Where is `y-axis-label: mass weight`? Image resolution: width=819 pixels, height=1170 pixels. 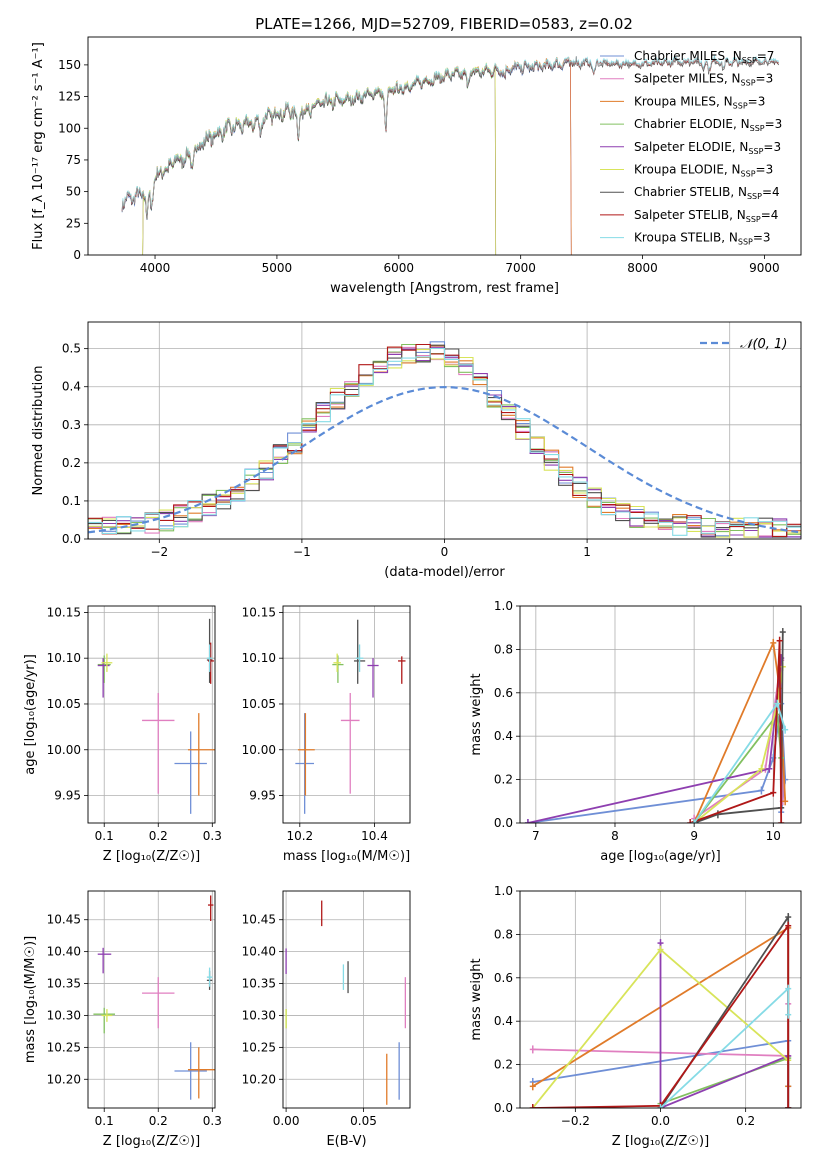 y-axis-label: mass weight is located at coordinates (476, 714).